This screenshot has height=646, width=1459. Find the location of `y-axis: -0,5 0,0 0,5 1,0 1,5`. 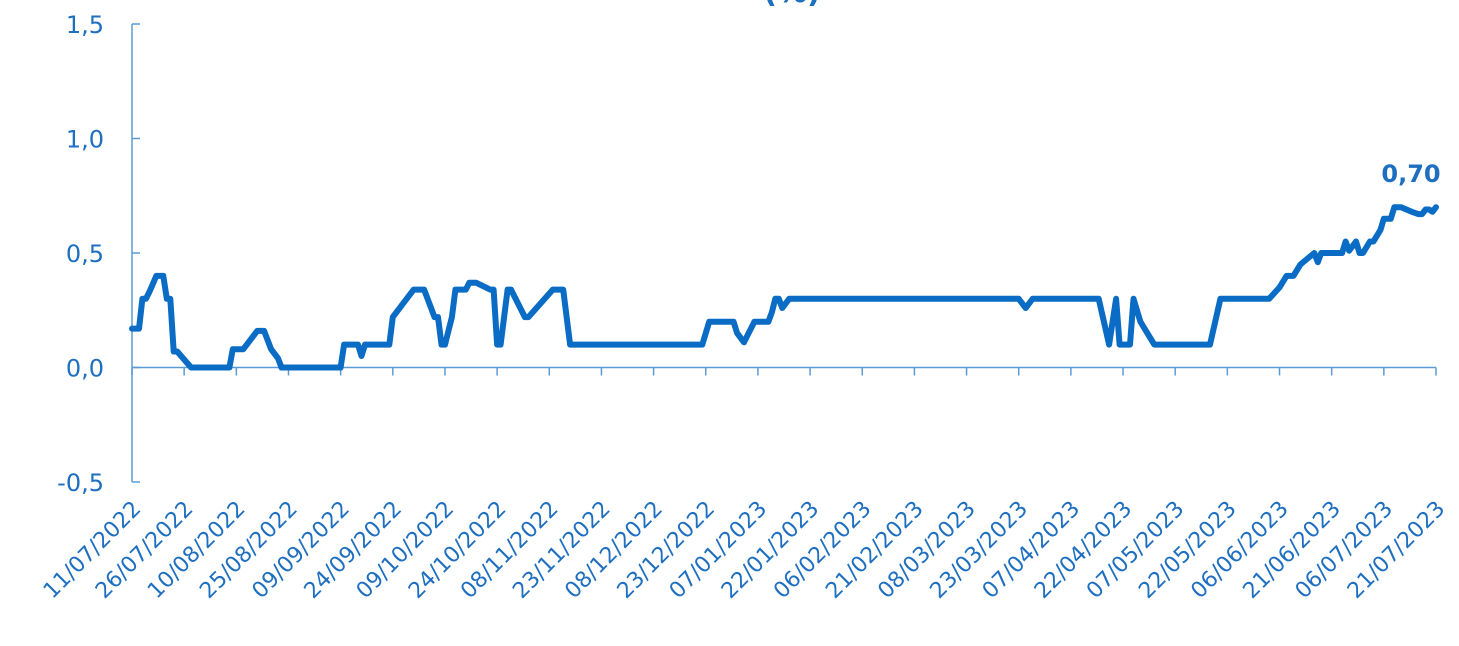

y-axis: -0,5 0,0 0,5 1,0 1,5 is located at coordinates (98, 254).